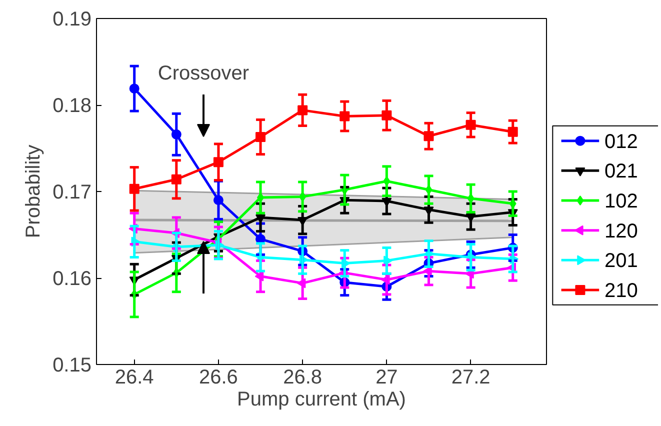 This screenshot has height=426, width=661. What do you see at coordinates (204, 73) in the screenshot?
I see `annotation: Crossover` at bounding box center [204, 73].